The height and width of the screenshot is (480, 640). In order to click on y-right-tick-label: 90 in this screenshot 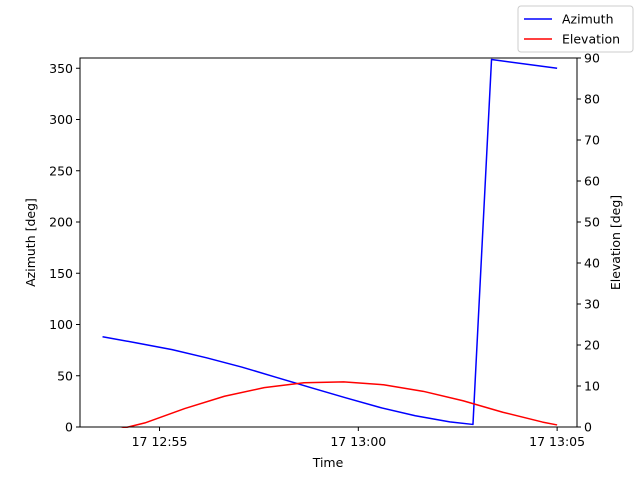, I will do `click(592, 58)`.